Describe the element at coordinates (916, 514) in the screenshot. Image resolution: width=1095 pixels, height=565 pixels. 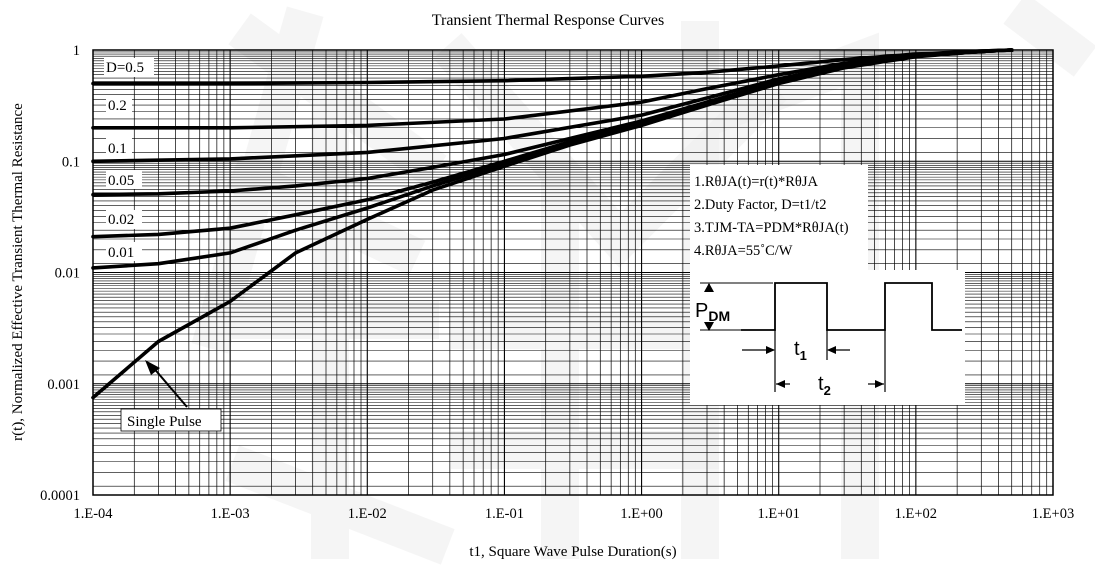
I see `x-tick-label: 1.E+02` at that location.